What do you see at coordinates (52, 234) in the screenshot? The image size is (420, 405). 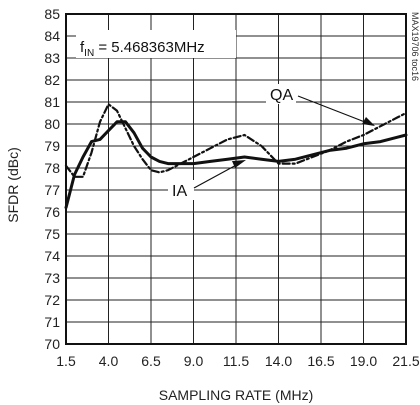 I see `y-tick-label: 75` at bounding box center [52, 234].